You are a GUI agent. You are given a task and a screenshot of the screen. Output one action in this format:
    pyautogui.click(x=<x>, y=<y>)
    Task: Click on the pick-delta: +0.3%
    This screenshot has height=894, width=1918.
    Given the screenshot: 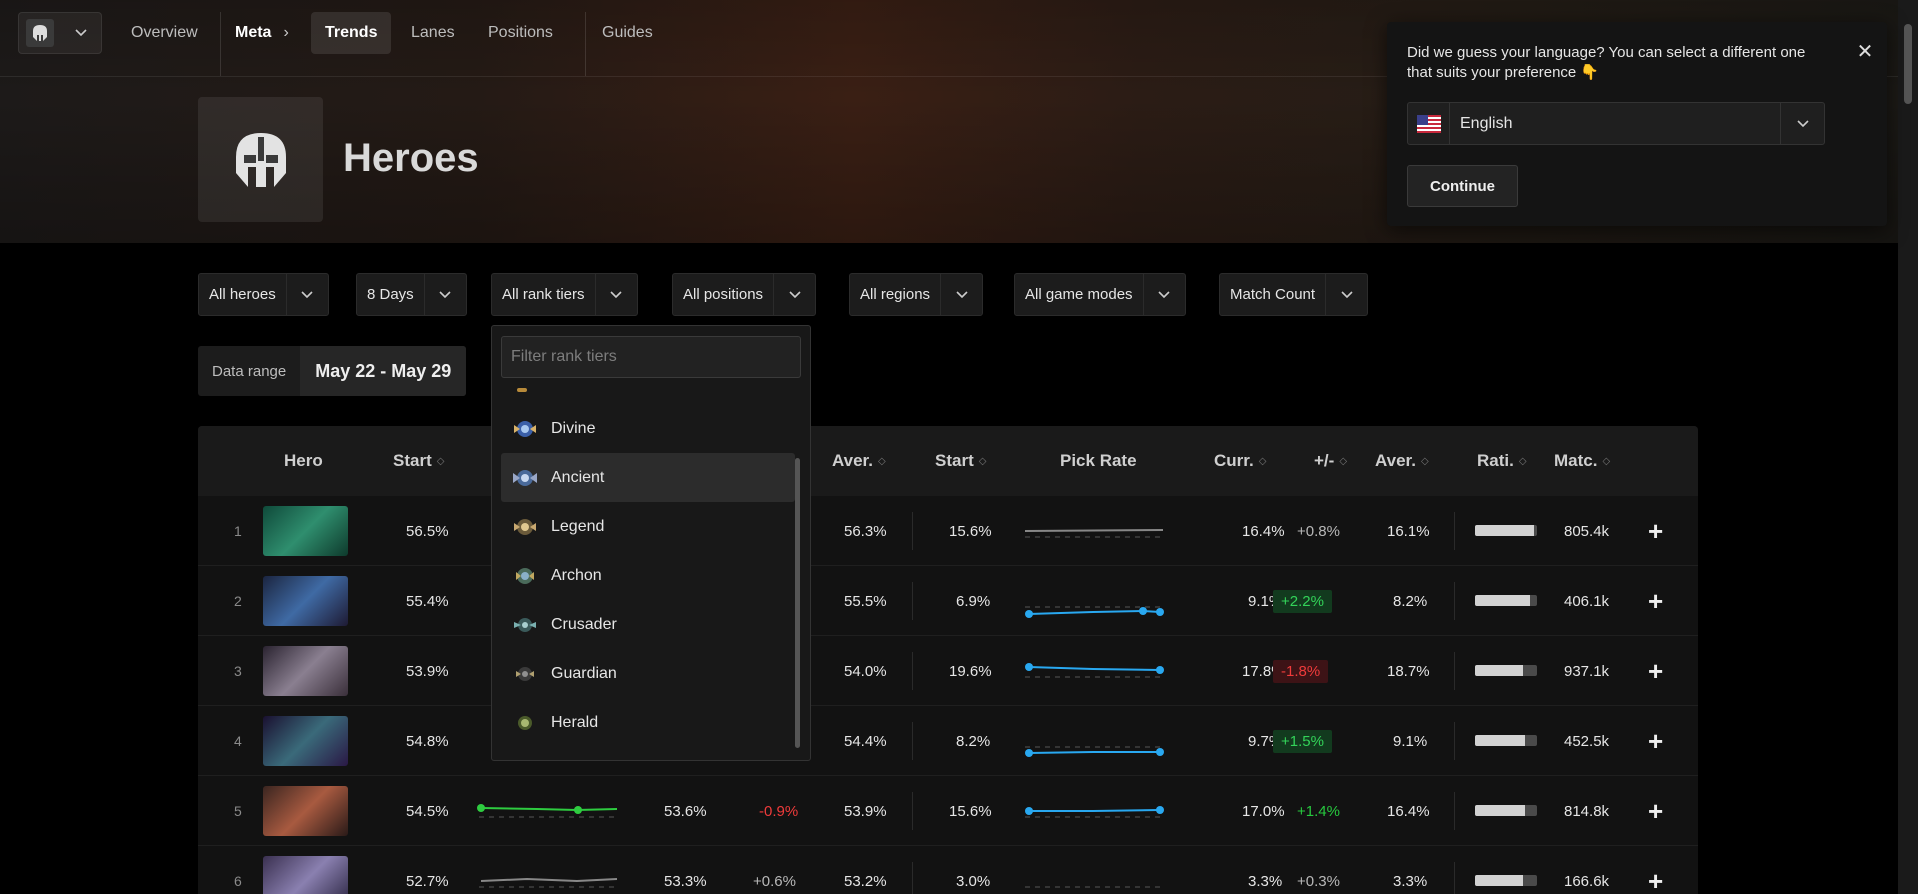 What is the action you would take?
    pyautogui.click(x=1318, y=881)
    